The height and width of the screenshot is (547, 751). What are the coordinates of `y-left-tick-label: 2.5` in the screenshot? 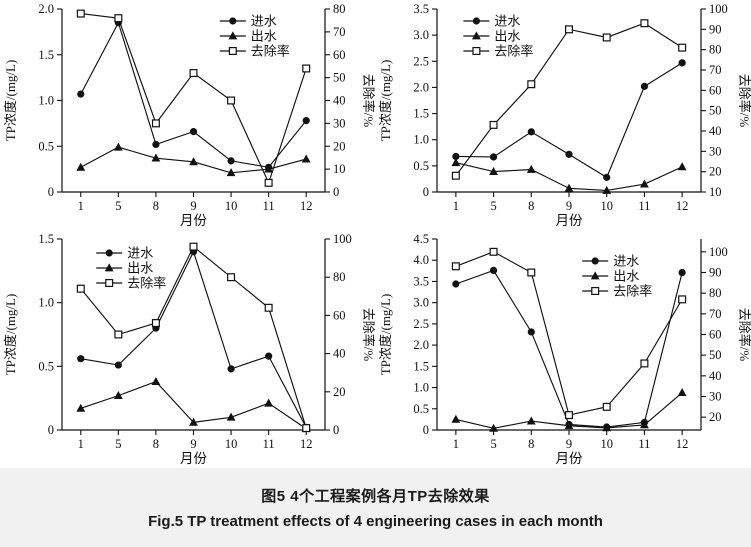 It's located at (421, 324).